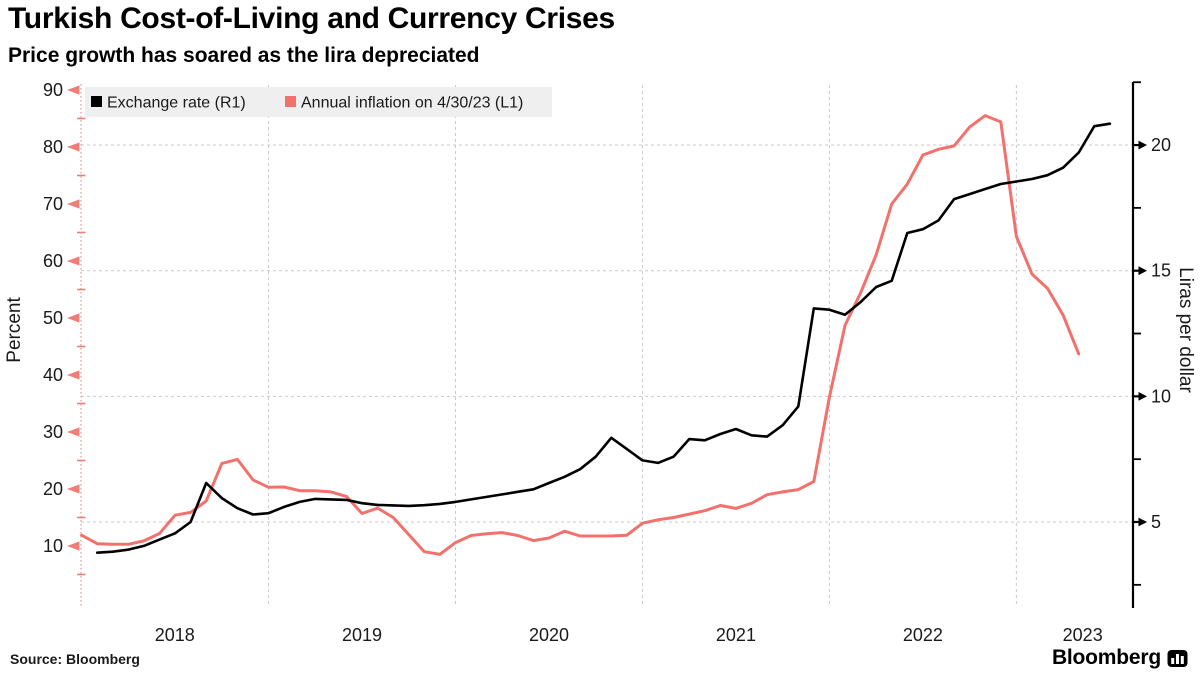  What do you see at coordinates (412, 103) in the screenshot?
I see `legend-item-label: Annual inflation on 4/30/23 (L1)` at bounding box center [412, 103].